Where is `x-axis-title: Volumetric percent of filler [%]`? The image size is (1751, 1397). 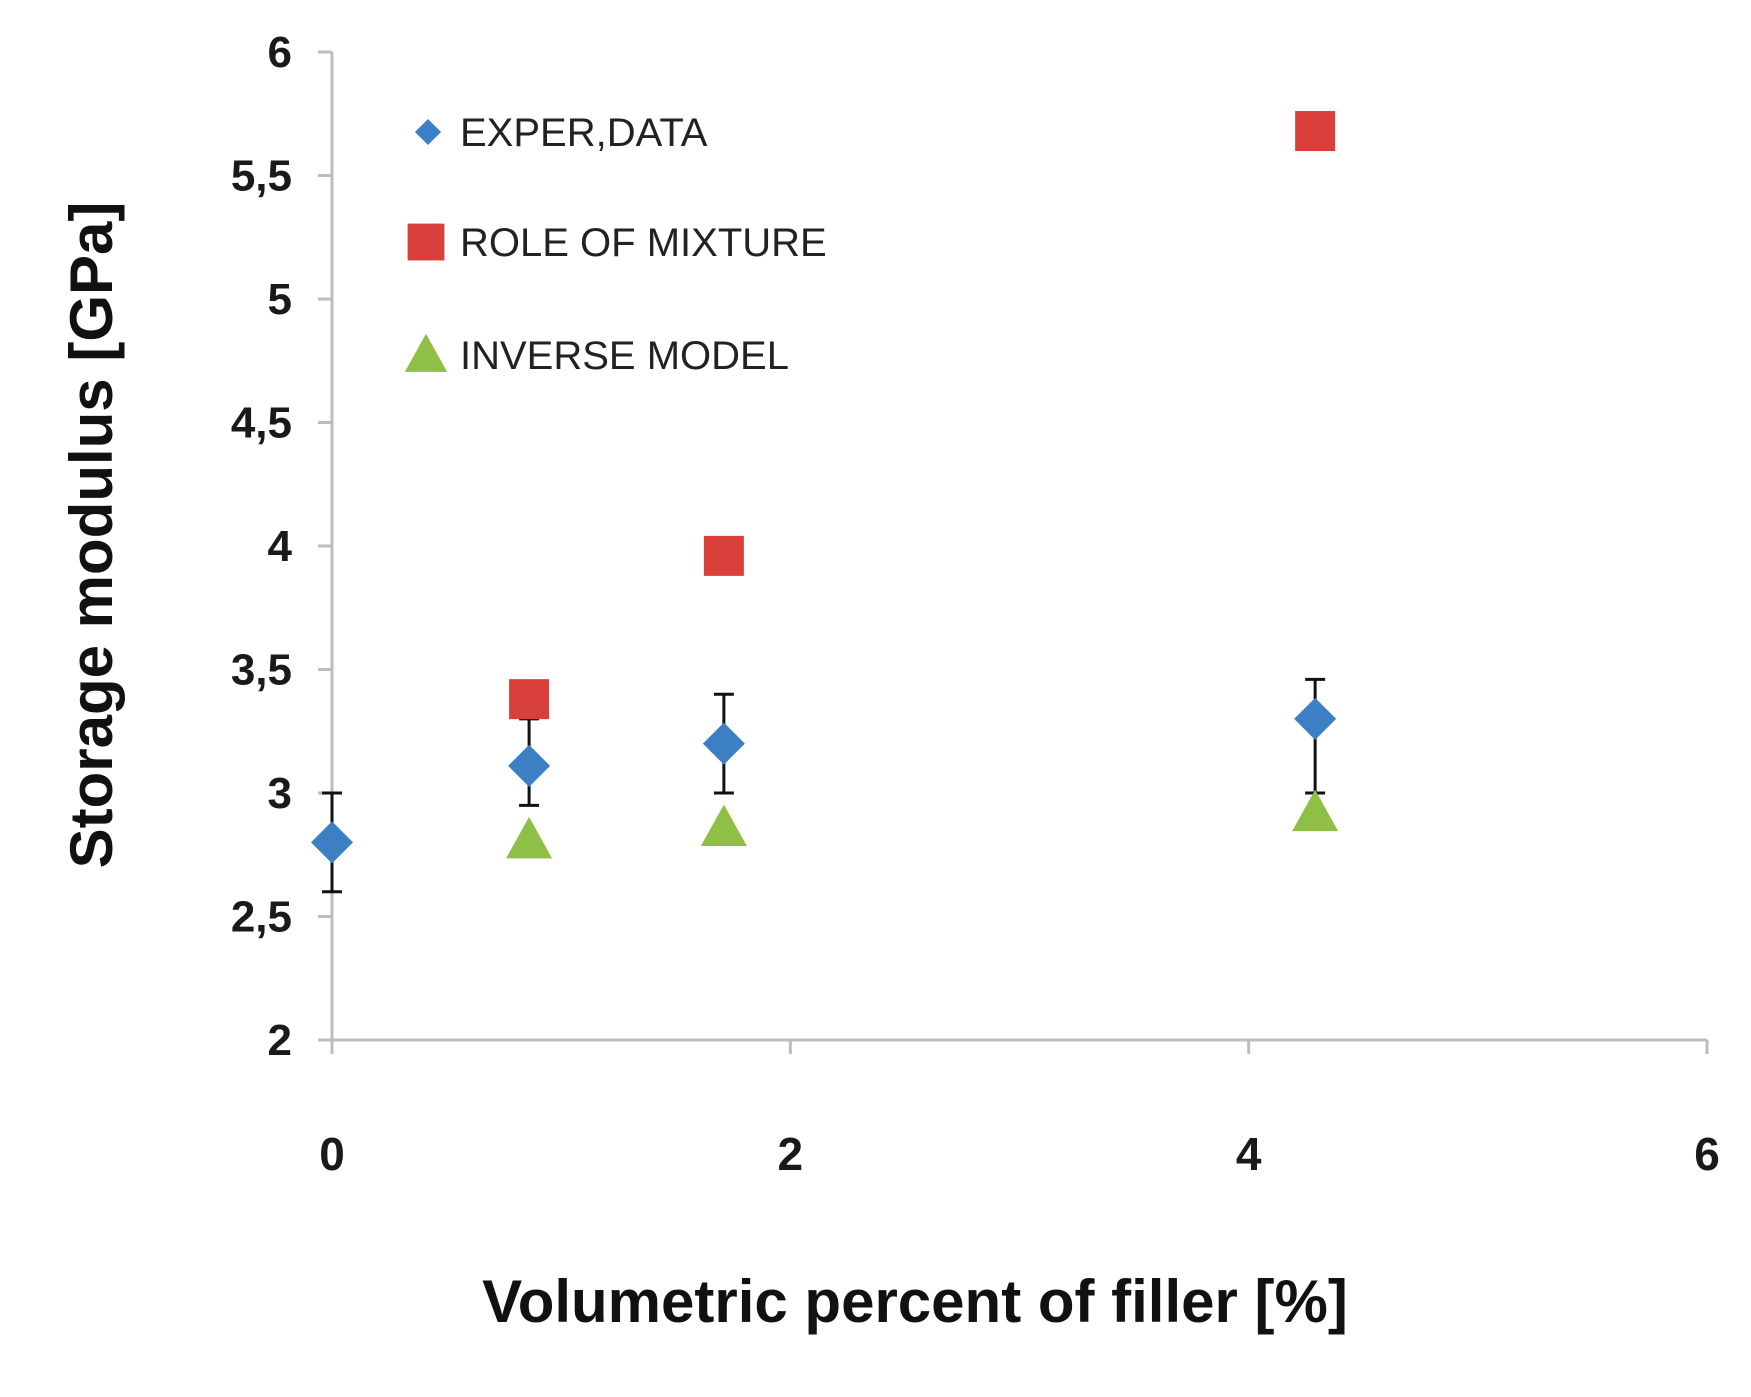
x-axis-title: Volumetric percent of filler [%] is located at coordinates (915, 1301).